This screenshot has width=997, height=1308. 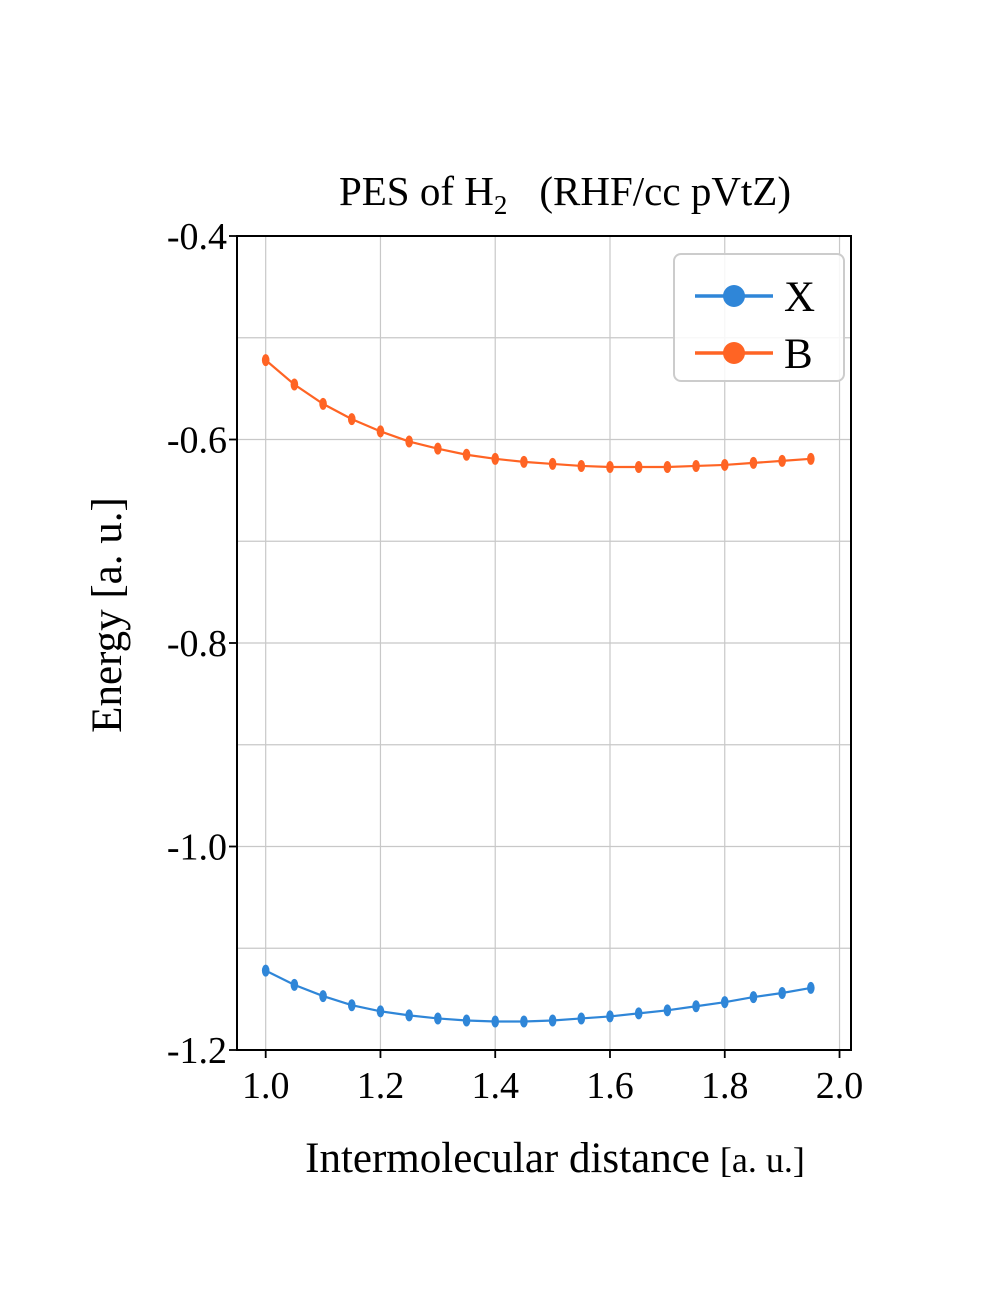 I want to click on x-axis-label: Intermolecular distance [a. u.], so click(x=555, y=1158).